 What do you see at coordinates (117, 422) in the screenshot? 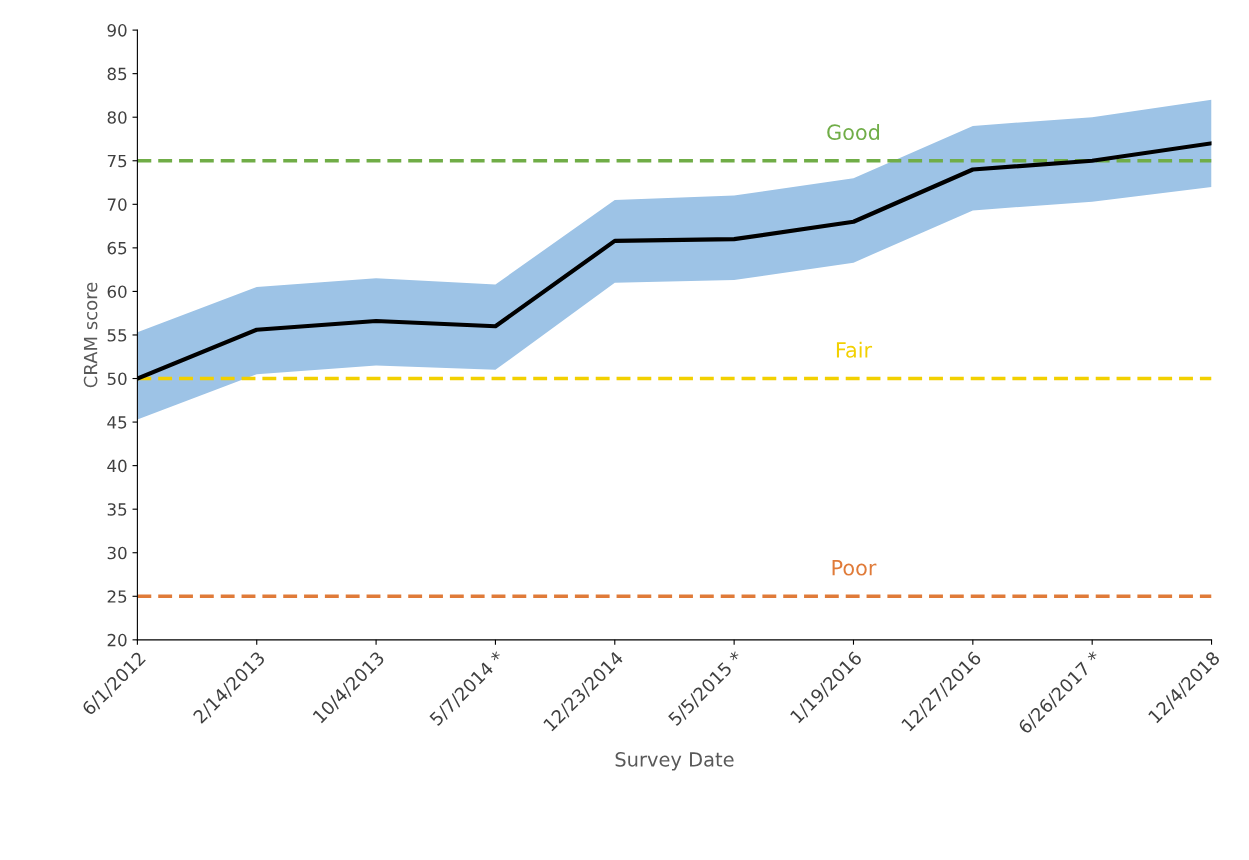
I see `y-tick-label: 45` at bounding box center [117, 422].